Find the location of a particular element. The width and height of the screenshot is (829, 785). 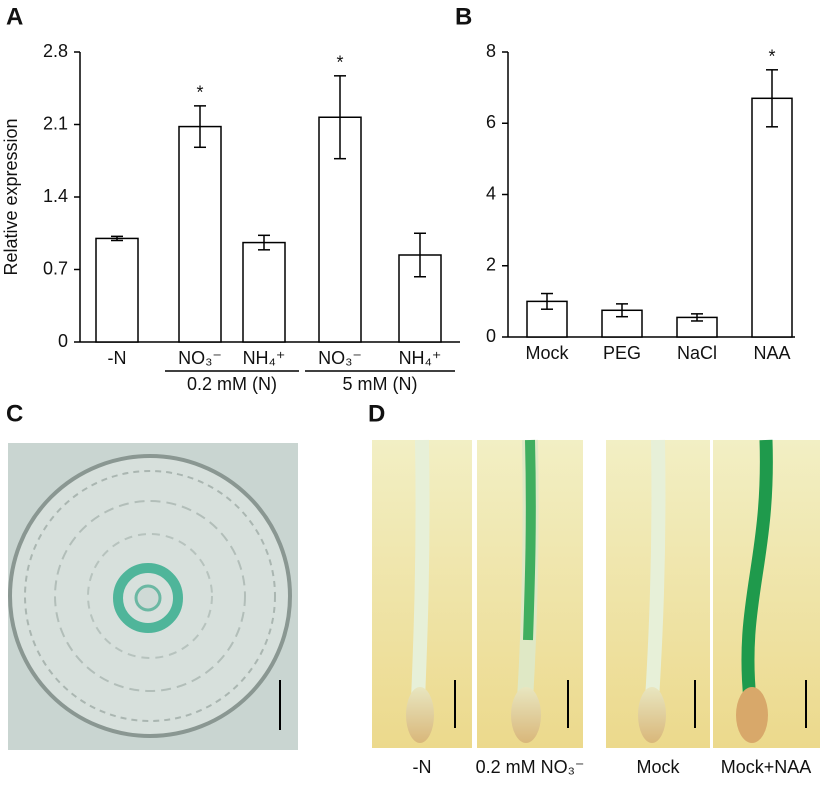

y-axis-label: Relative expression is located at coordinates (11, 196).